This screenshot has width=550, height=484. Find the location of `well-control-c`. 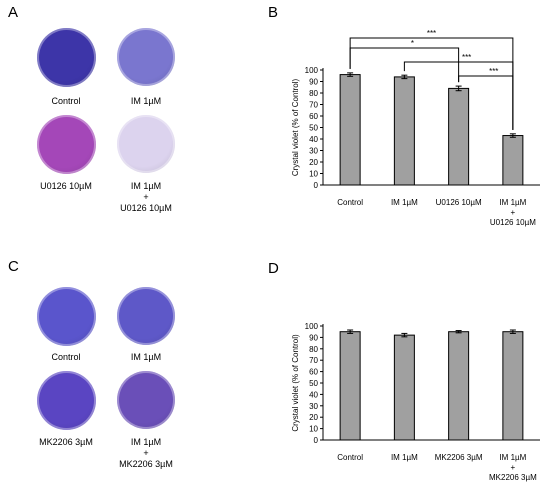

well-control-c is located at coordinates (66, 316).